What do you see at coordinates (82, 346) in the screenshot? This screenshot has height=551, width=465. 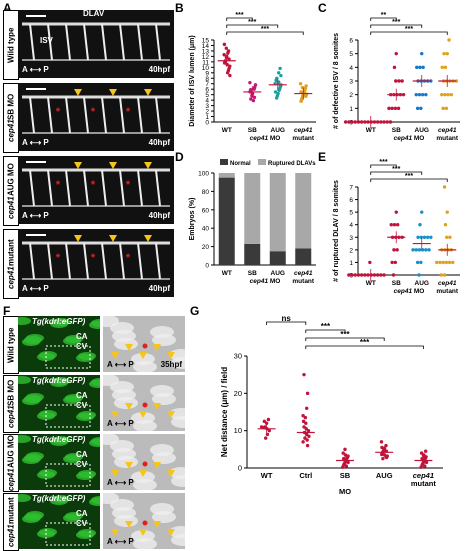 I see `cv-label: CV` at bounding box center [82, 346].